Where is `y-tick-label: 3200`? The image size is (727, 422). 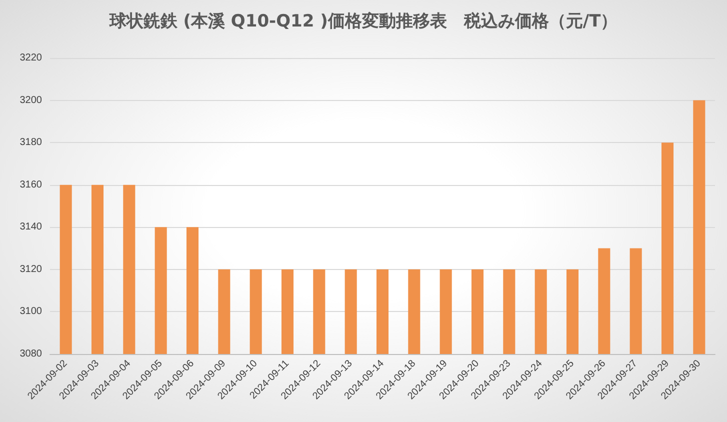 y-tick-label: 3200 is located at coordinates (31, 100).